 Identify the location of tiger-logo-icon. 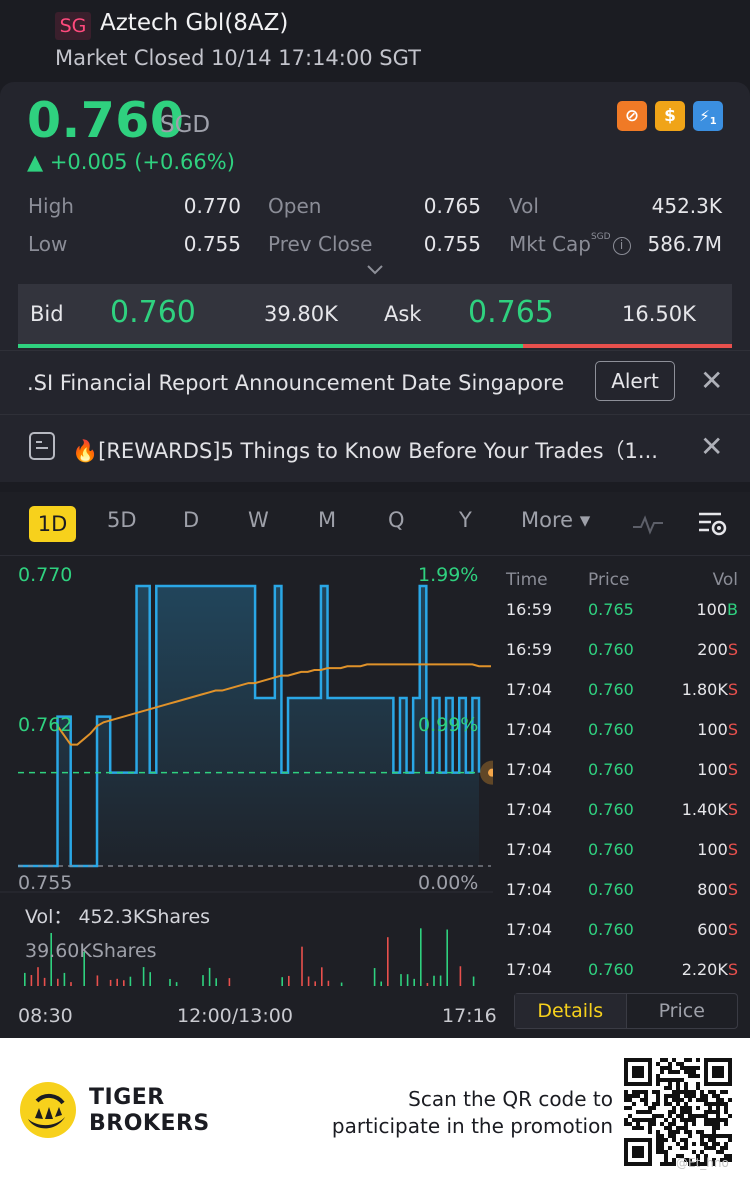
(48, 1110).